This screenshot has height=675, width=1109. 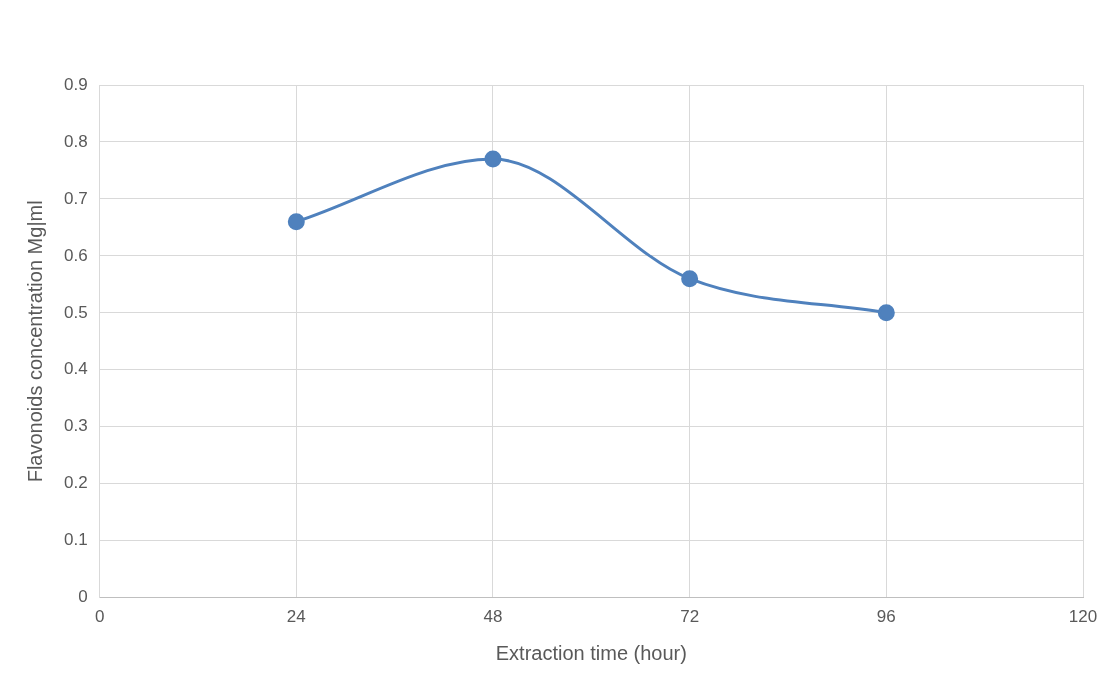 I want to click on y-tick-label: 0.7, so click(x=75, y=198).